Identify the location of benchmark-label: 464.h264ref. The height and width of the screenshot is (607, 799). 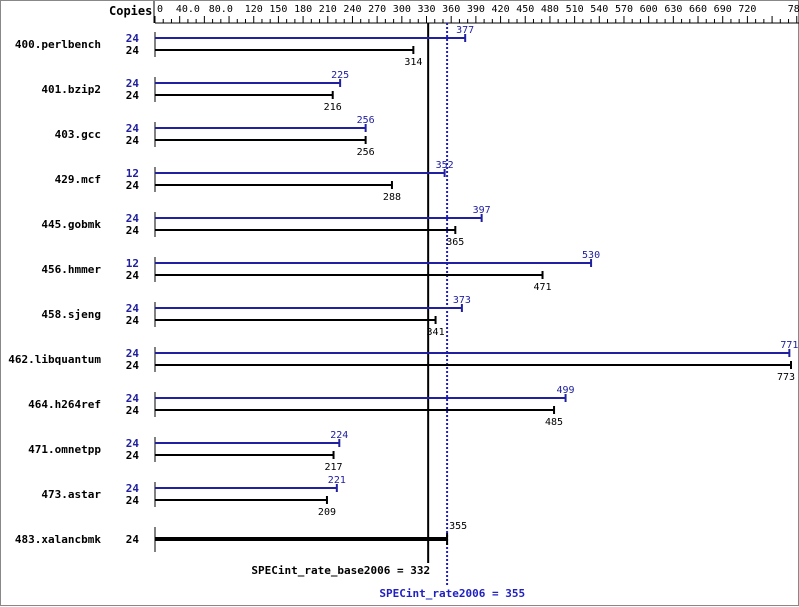
(64, 404).